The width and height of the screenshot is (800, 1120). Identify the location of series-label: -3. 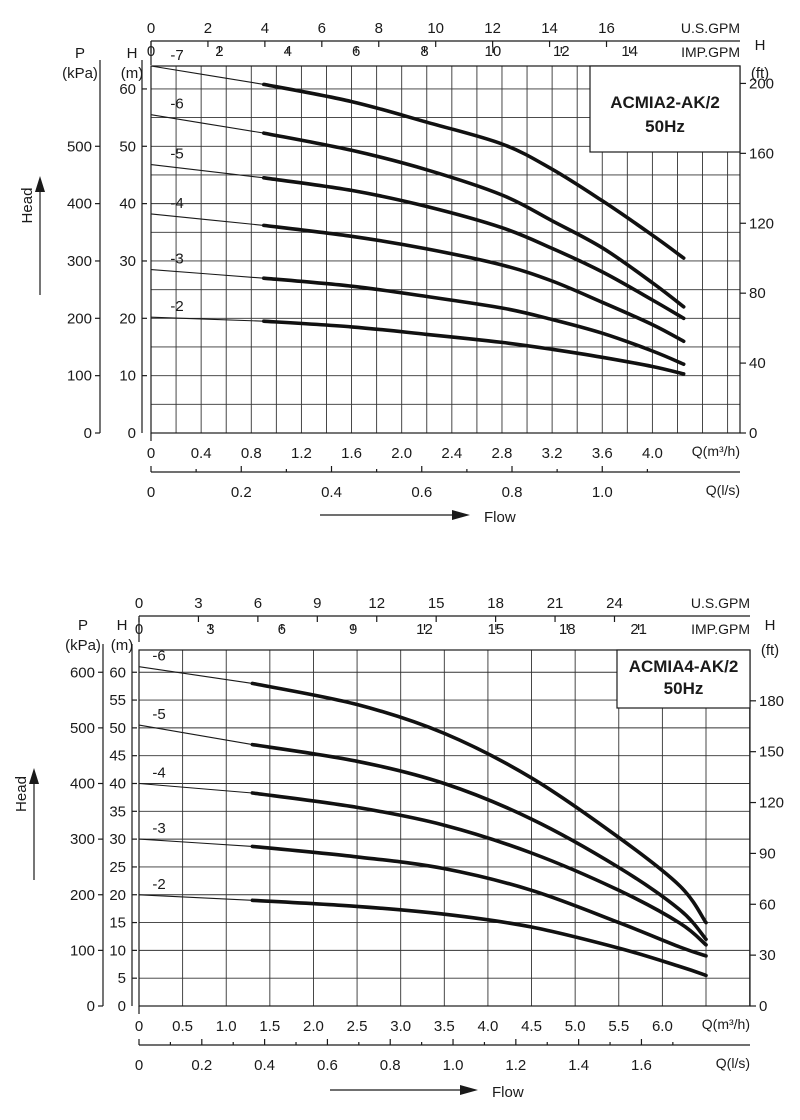
(158, 828).